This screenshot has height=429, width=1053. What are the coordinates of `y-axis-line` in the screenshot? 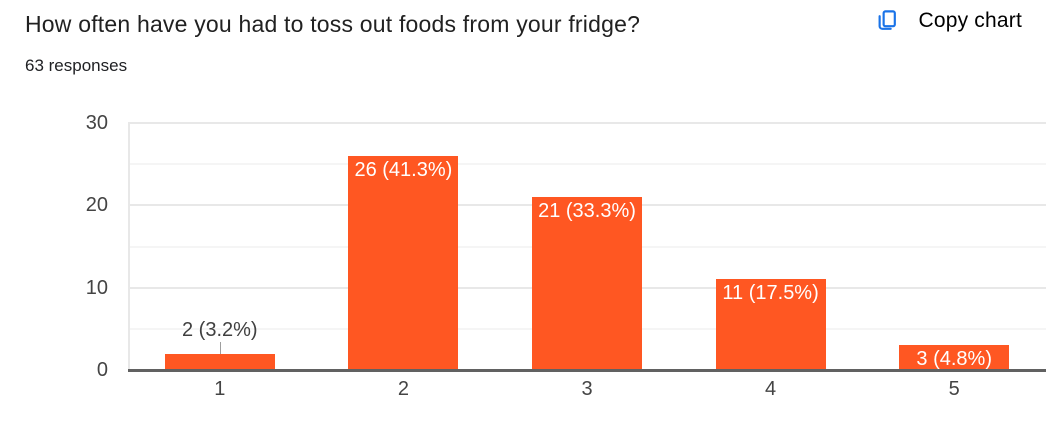 It's located at (129, 246).